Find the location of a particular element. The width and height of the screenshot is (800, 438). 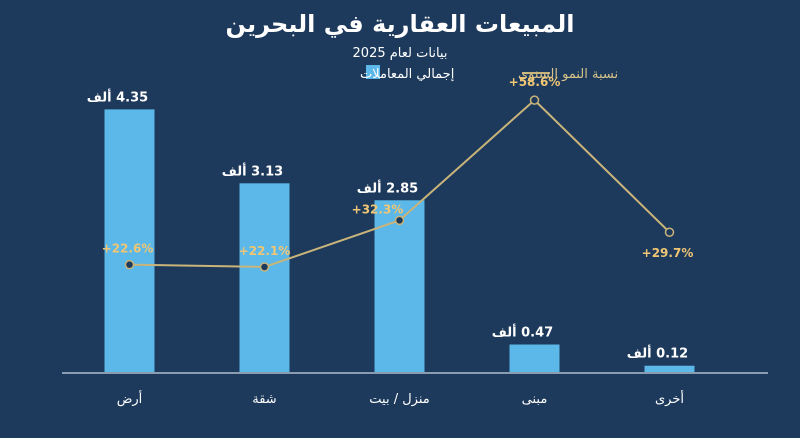

x-tick-labels: أرض شقة منزل / بيت مبنى أخرى is located at coordinates (400, 398).